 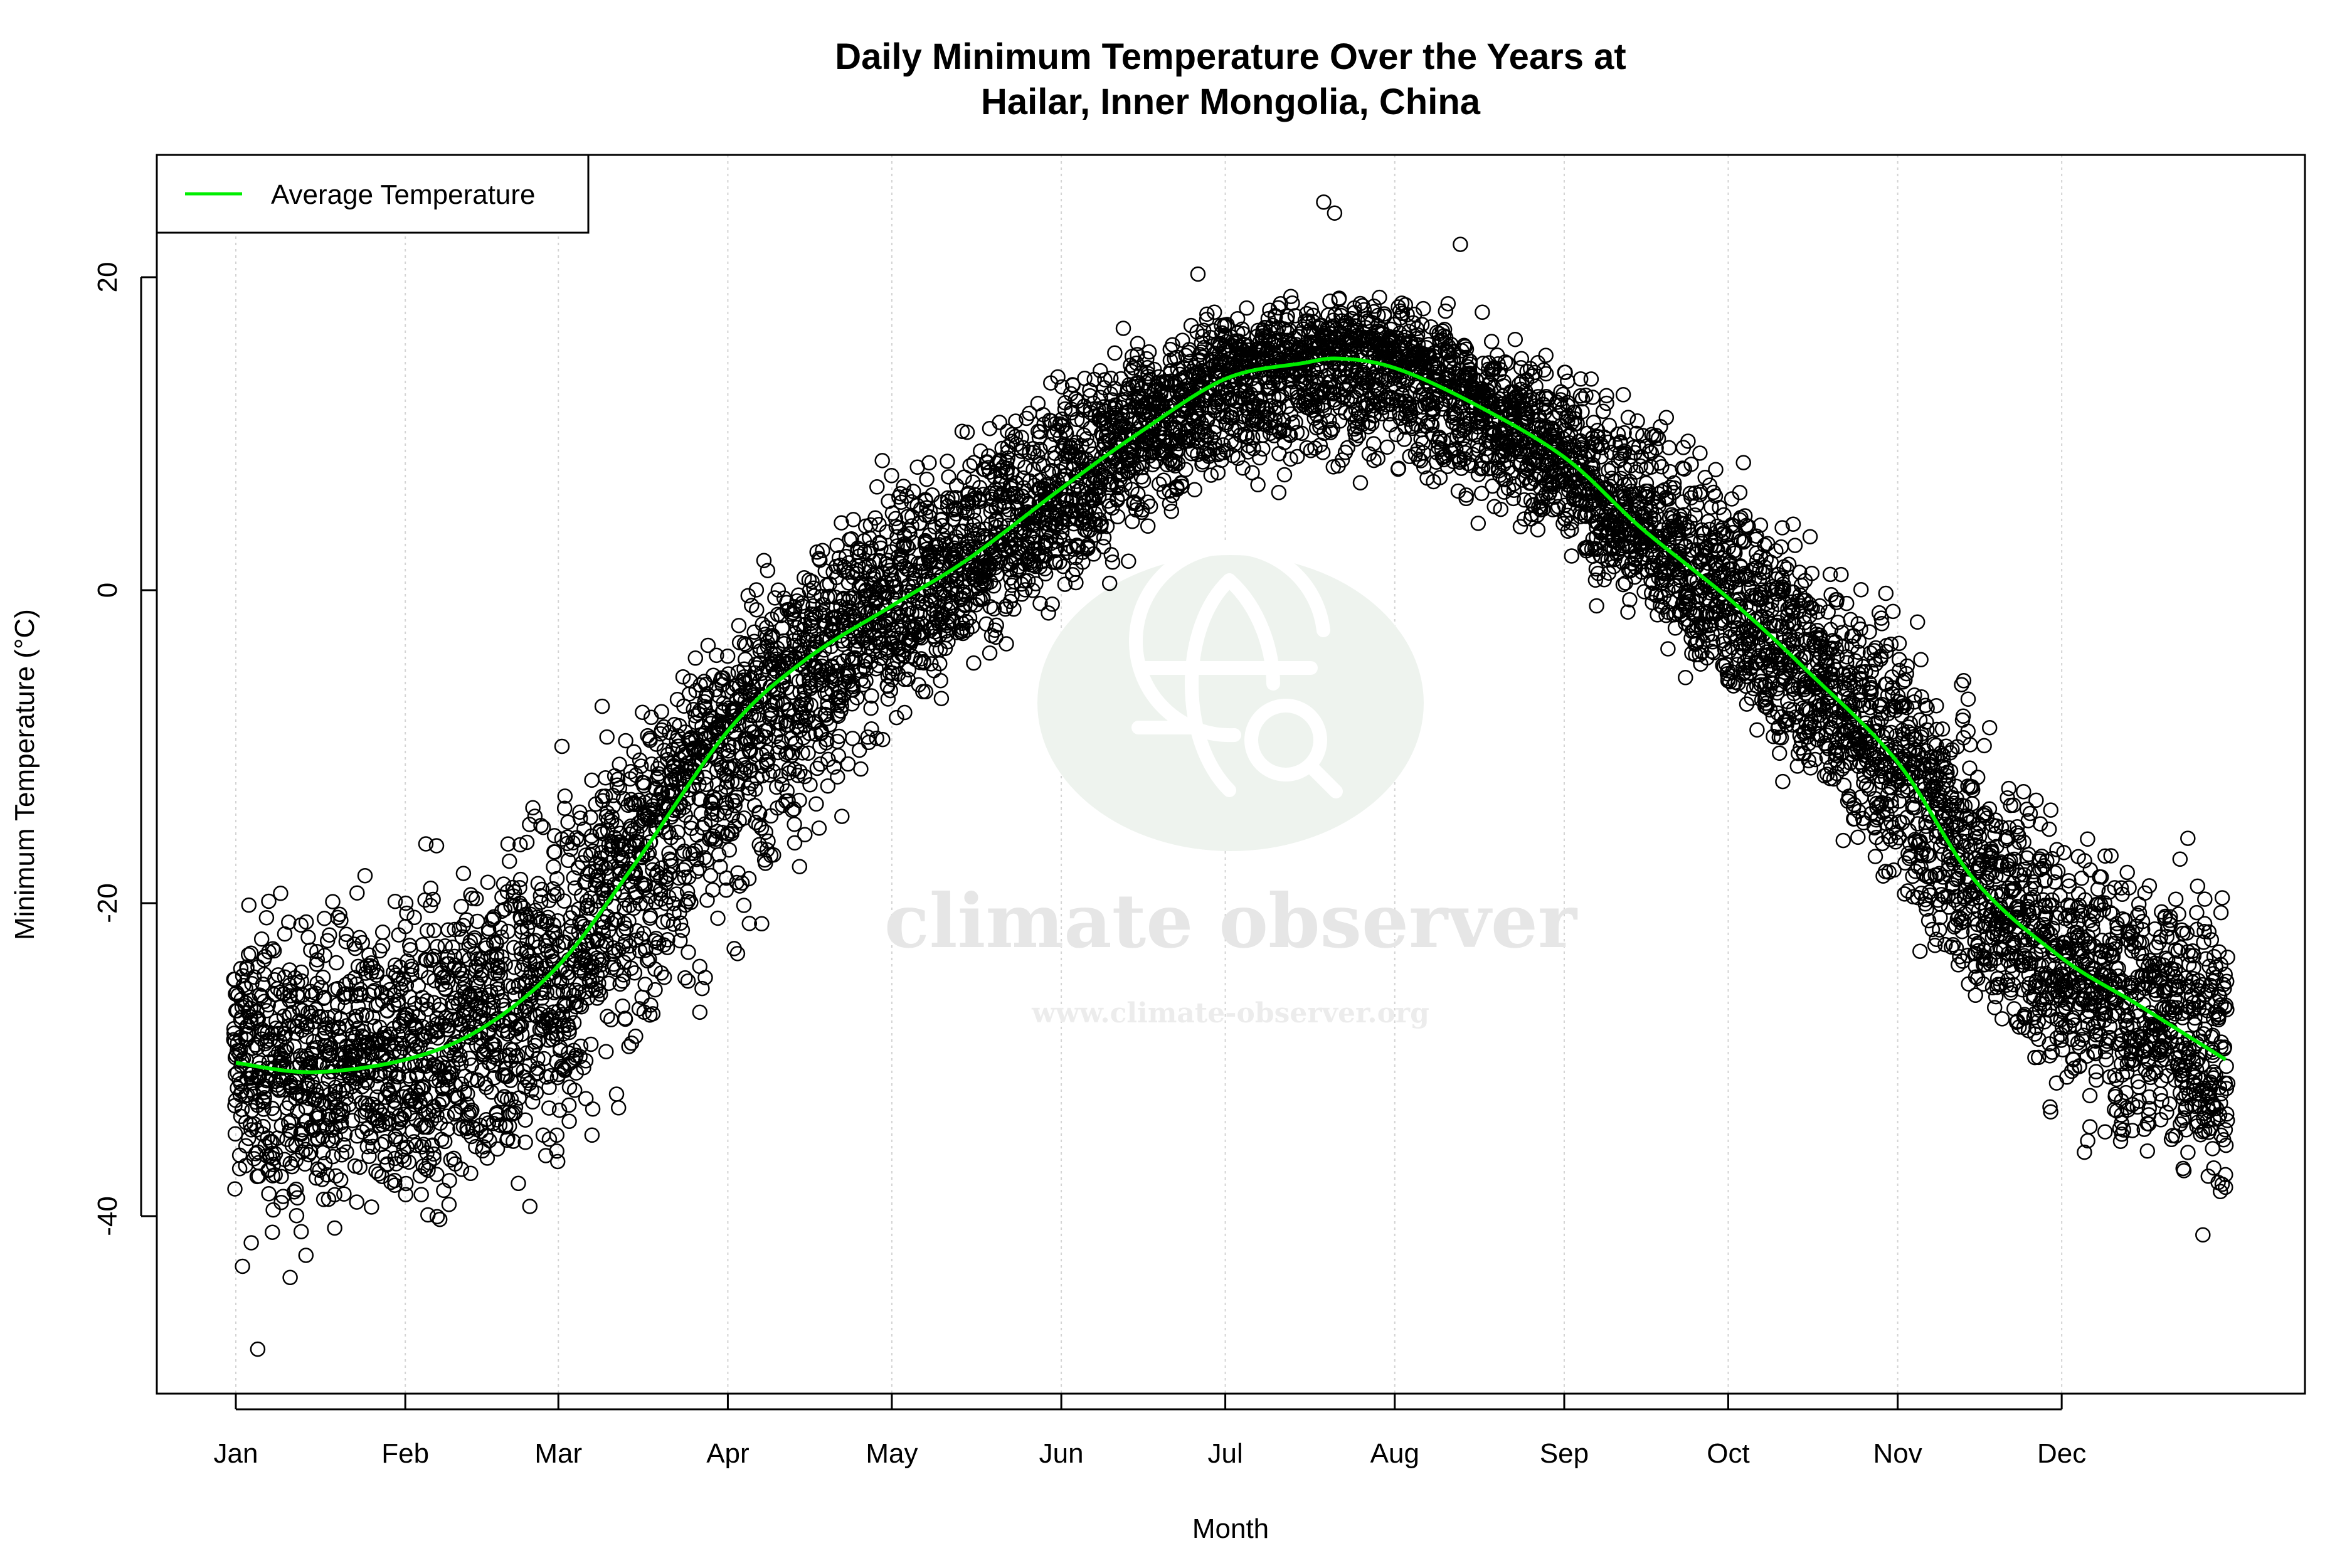 I want to click on chart-title-line2: Hailar, Inner Mongolia, China, so click(x=1231, y=102).